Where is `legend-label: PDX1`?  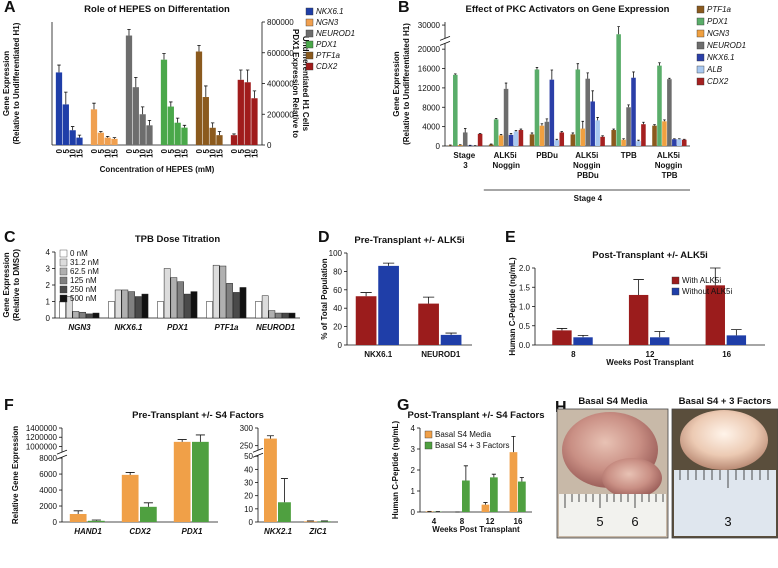 legend-label: PDX1 is located at coordinates (717, 21).